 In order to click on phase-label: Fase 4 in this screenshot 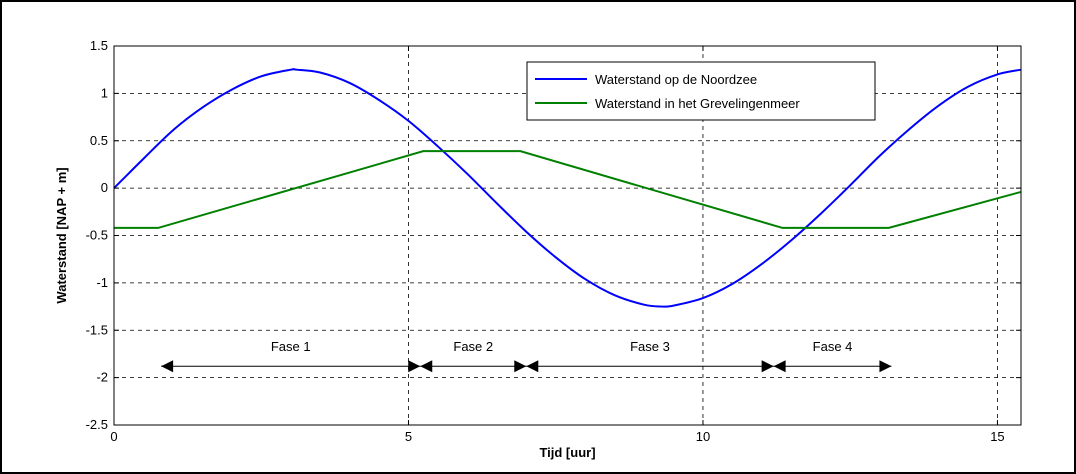, I will do `click(833, 346)`.